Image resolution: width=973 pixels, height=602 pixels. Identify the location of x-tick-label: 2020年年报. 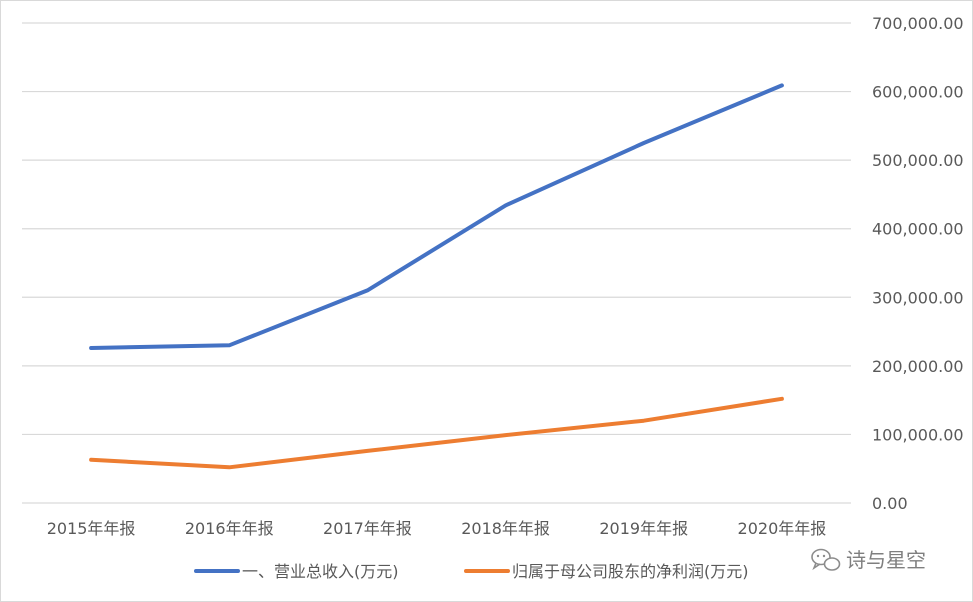
(782, 528).